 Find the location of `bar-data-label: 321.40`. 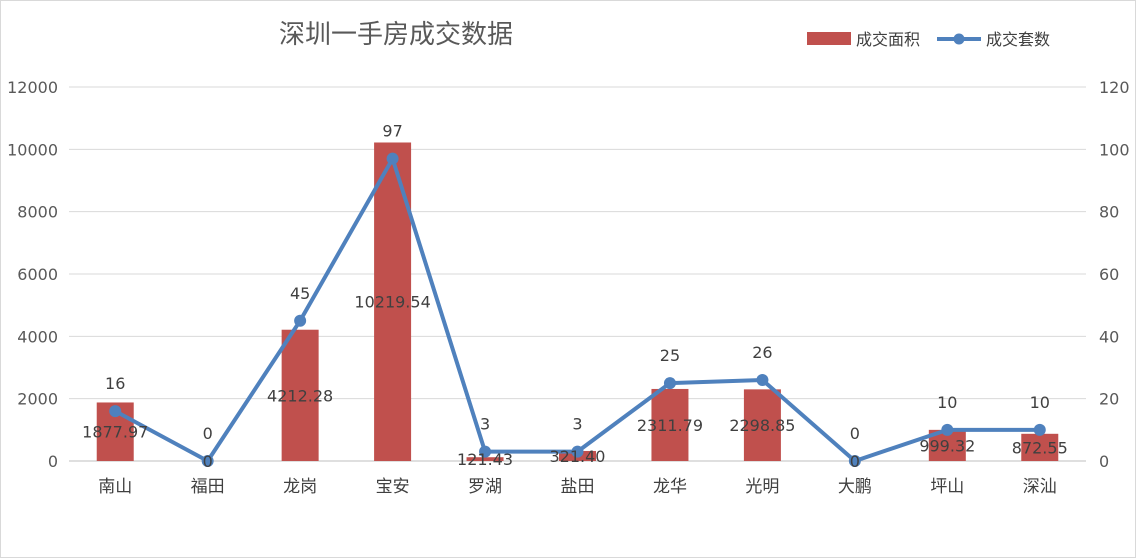

bar-data-label: 321.40 is located at coordinates (578, 456).